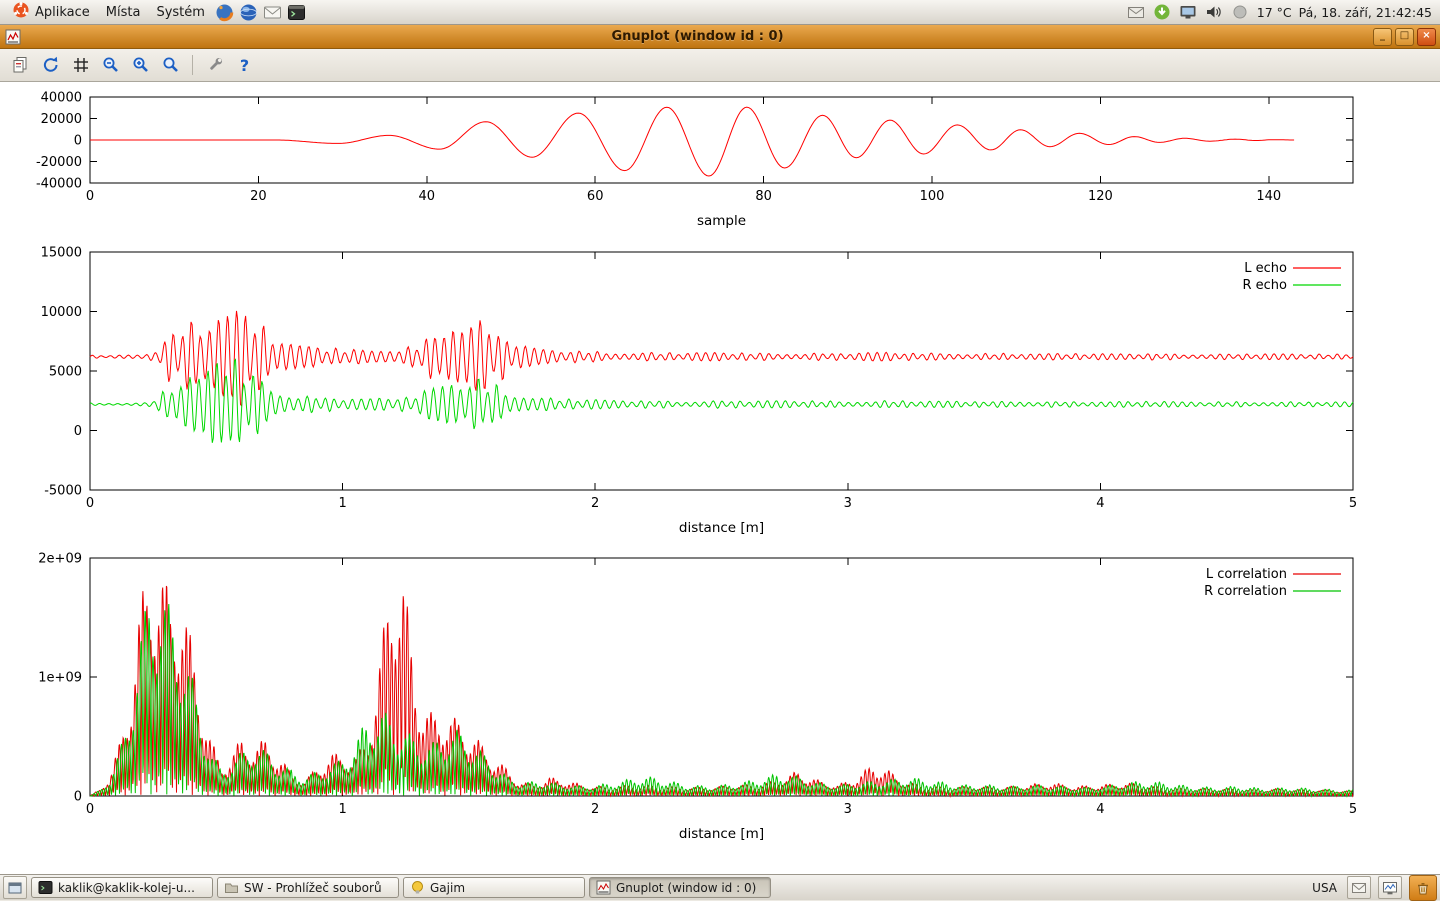 This screenshot has height=901, width=1440. What do you see at coordinates (61, 119) in the screenshot?
I see `tick-label: 20000` at bounding box center [61, 119].